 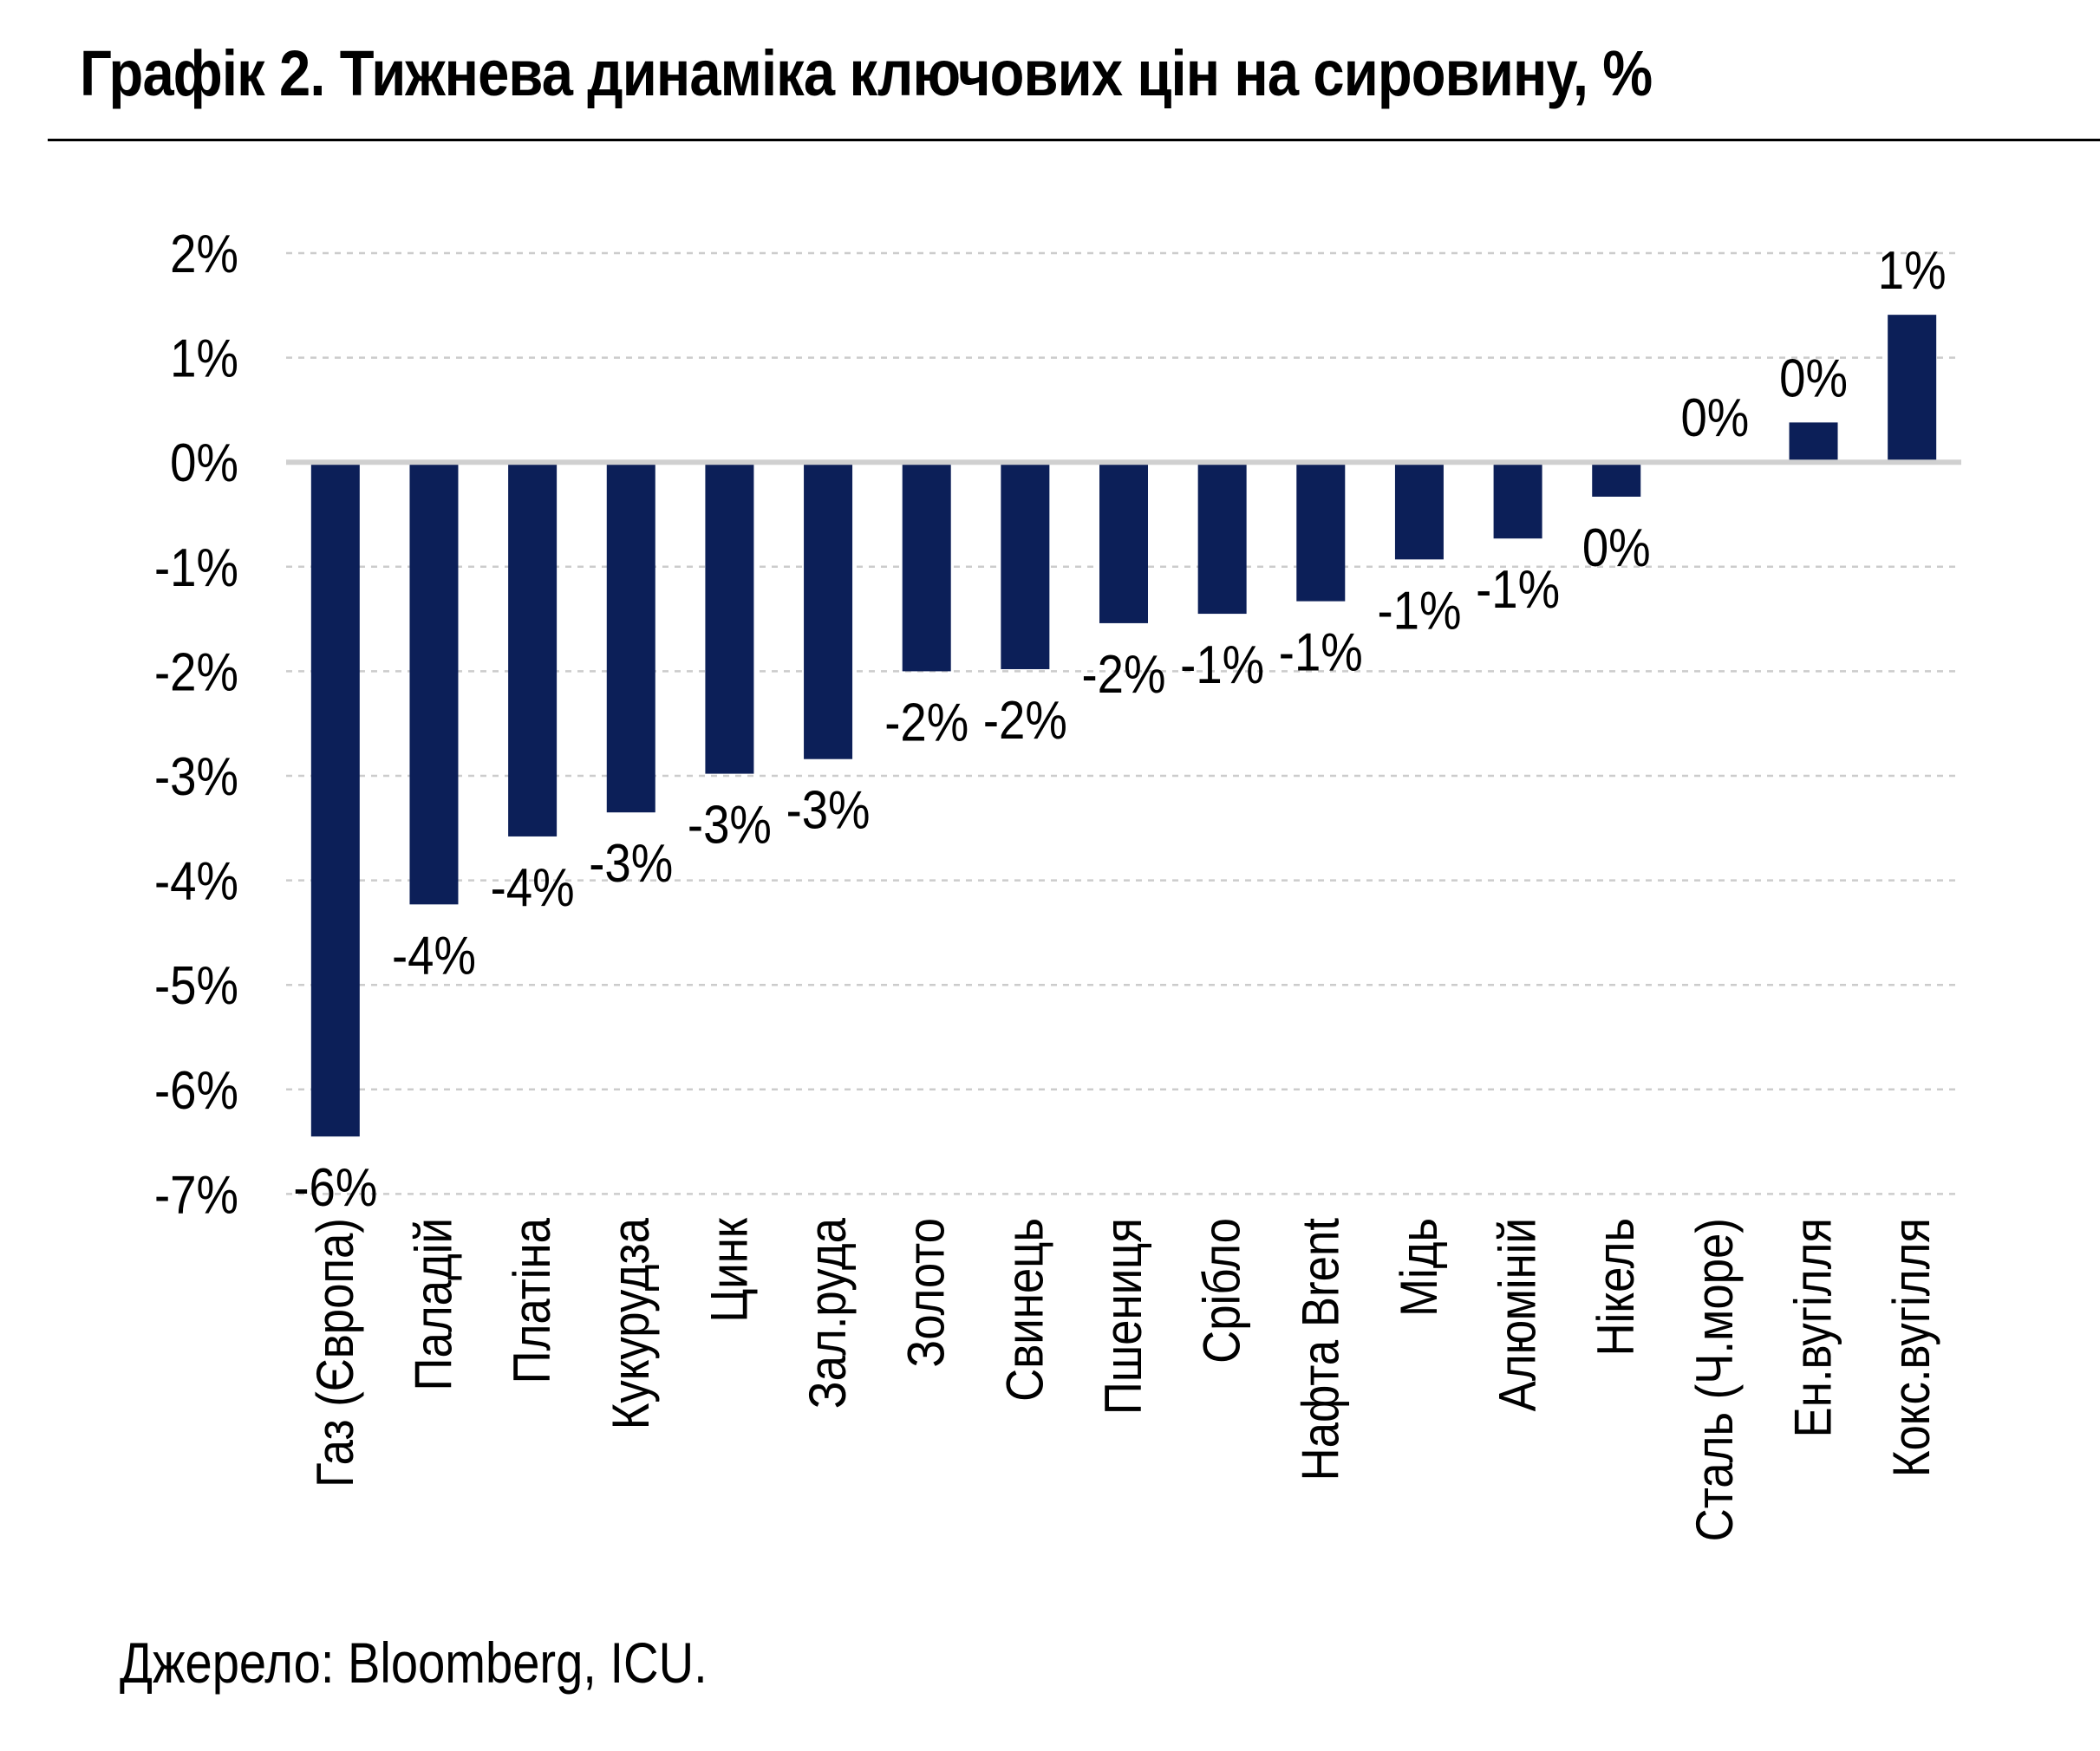 I want to click on y-tick-label: -4%, so click(x=196, y=881).